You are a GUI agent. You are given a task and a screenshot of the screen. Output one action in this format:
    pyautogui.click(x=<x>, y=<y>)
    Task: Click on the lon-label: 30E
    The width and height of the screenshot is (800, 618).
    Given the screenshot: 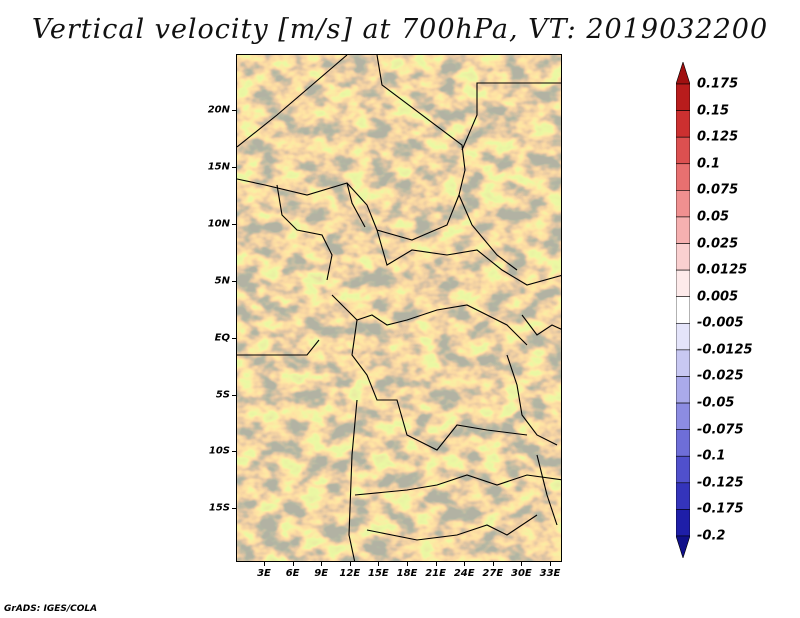 What is the action you would take?
    pyautogui.click(x=521, y=573)
    